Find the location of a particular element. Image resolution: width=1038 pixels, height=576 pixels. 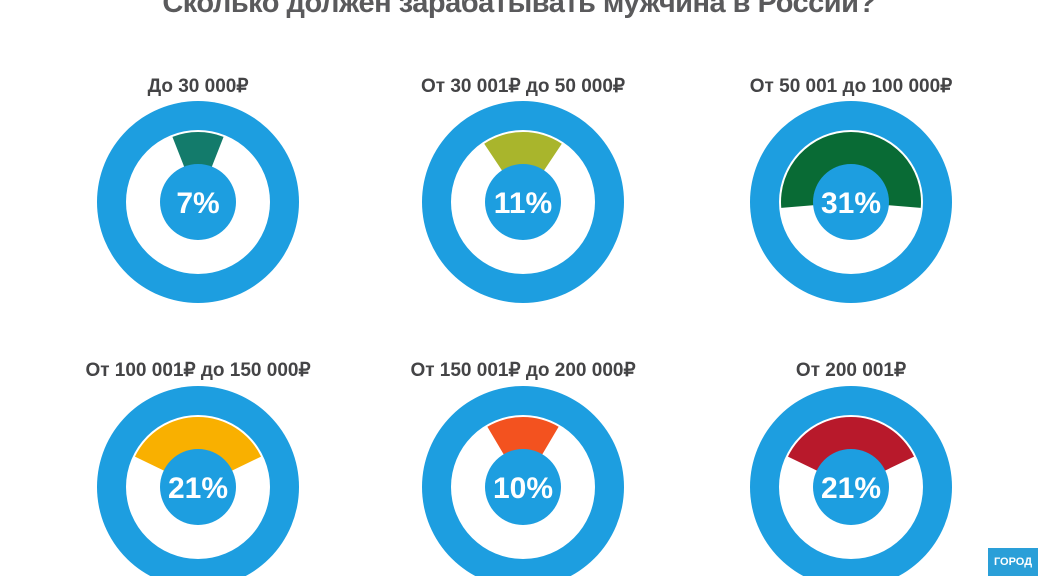

value-label: 31% is located at coordinates (851, 203).